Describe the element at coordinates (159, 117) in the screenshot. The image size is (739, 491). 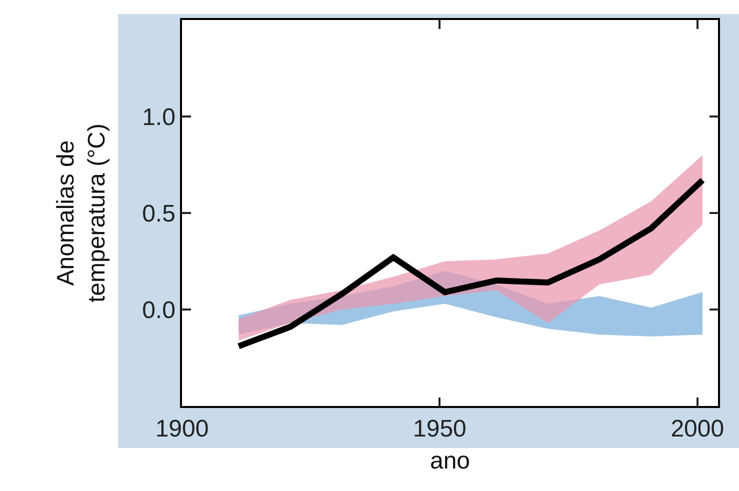
I see `y-tick-label: 1.0` at that location.